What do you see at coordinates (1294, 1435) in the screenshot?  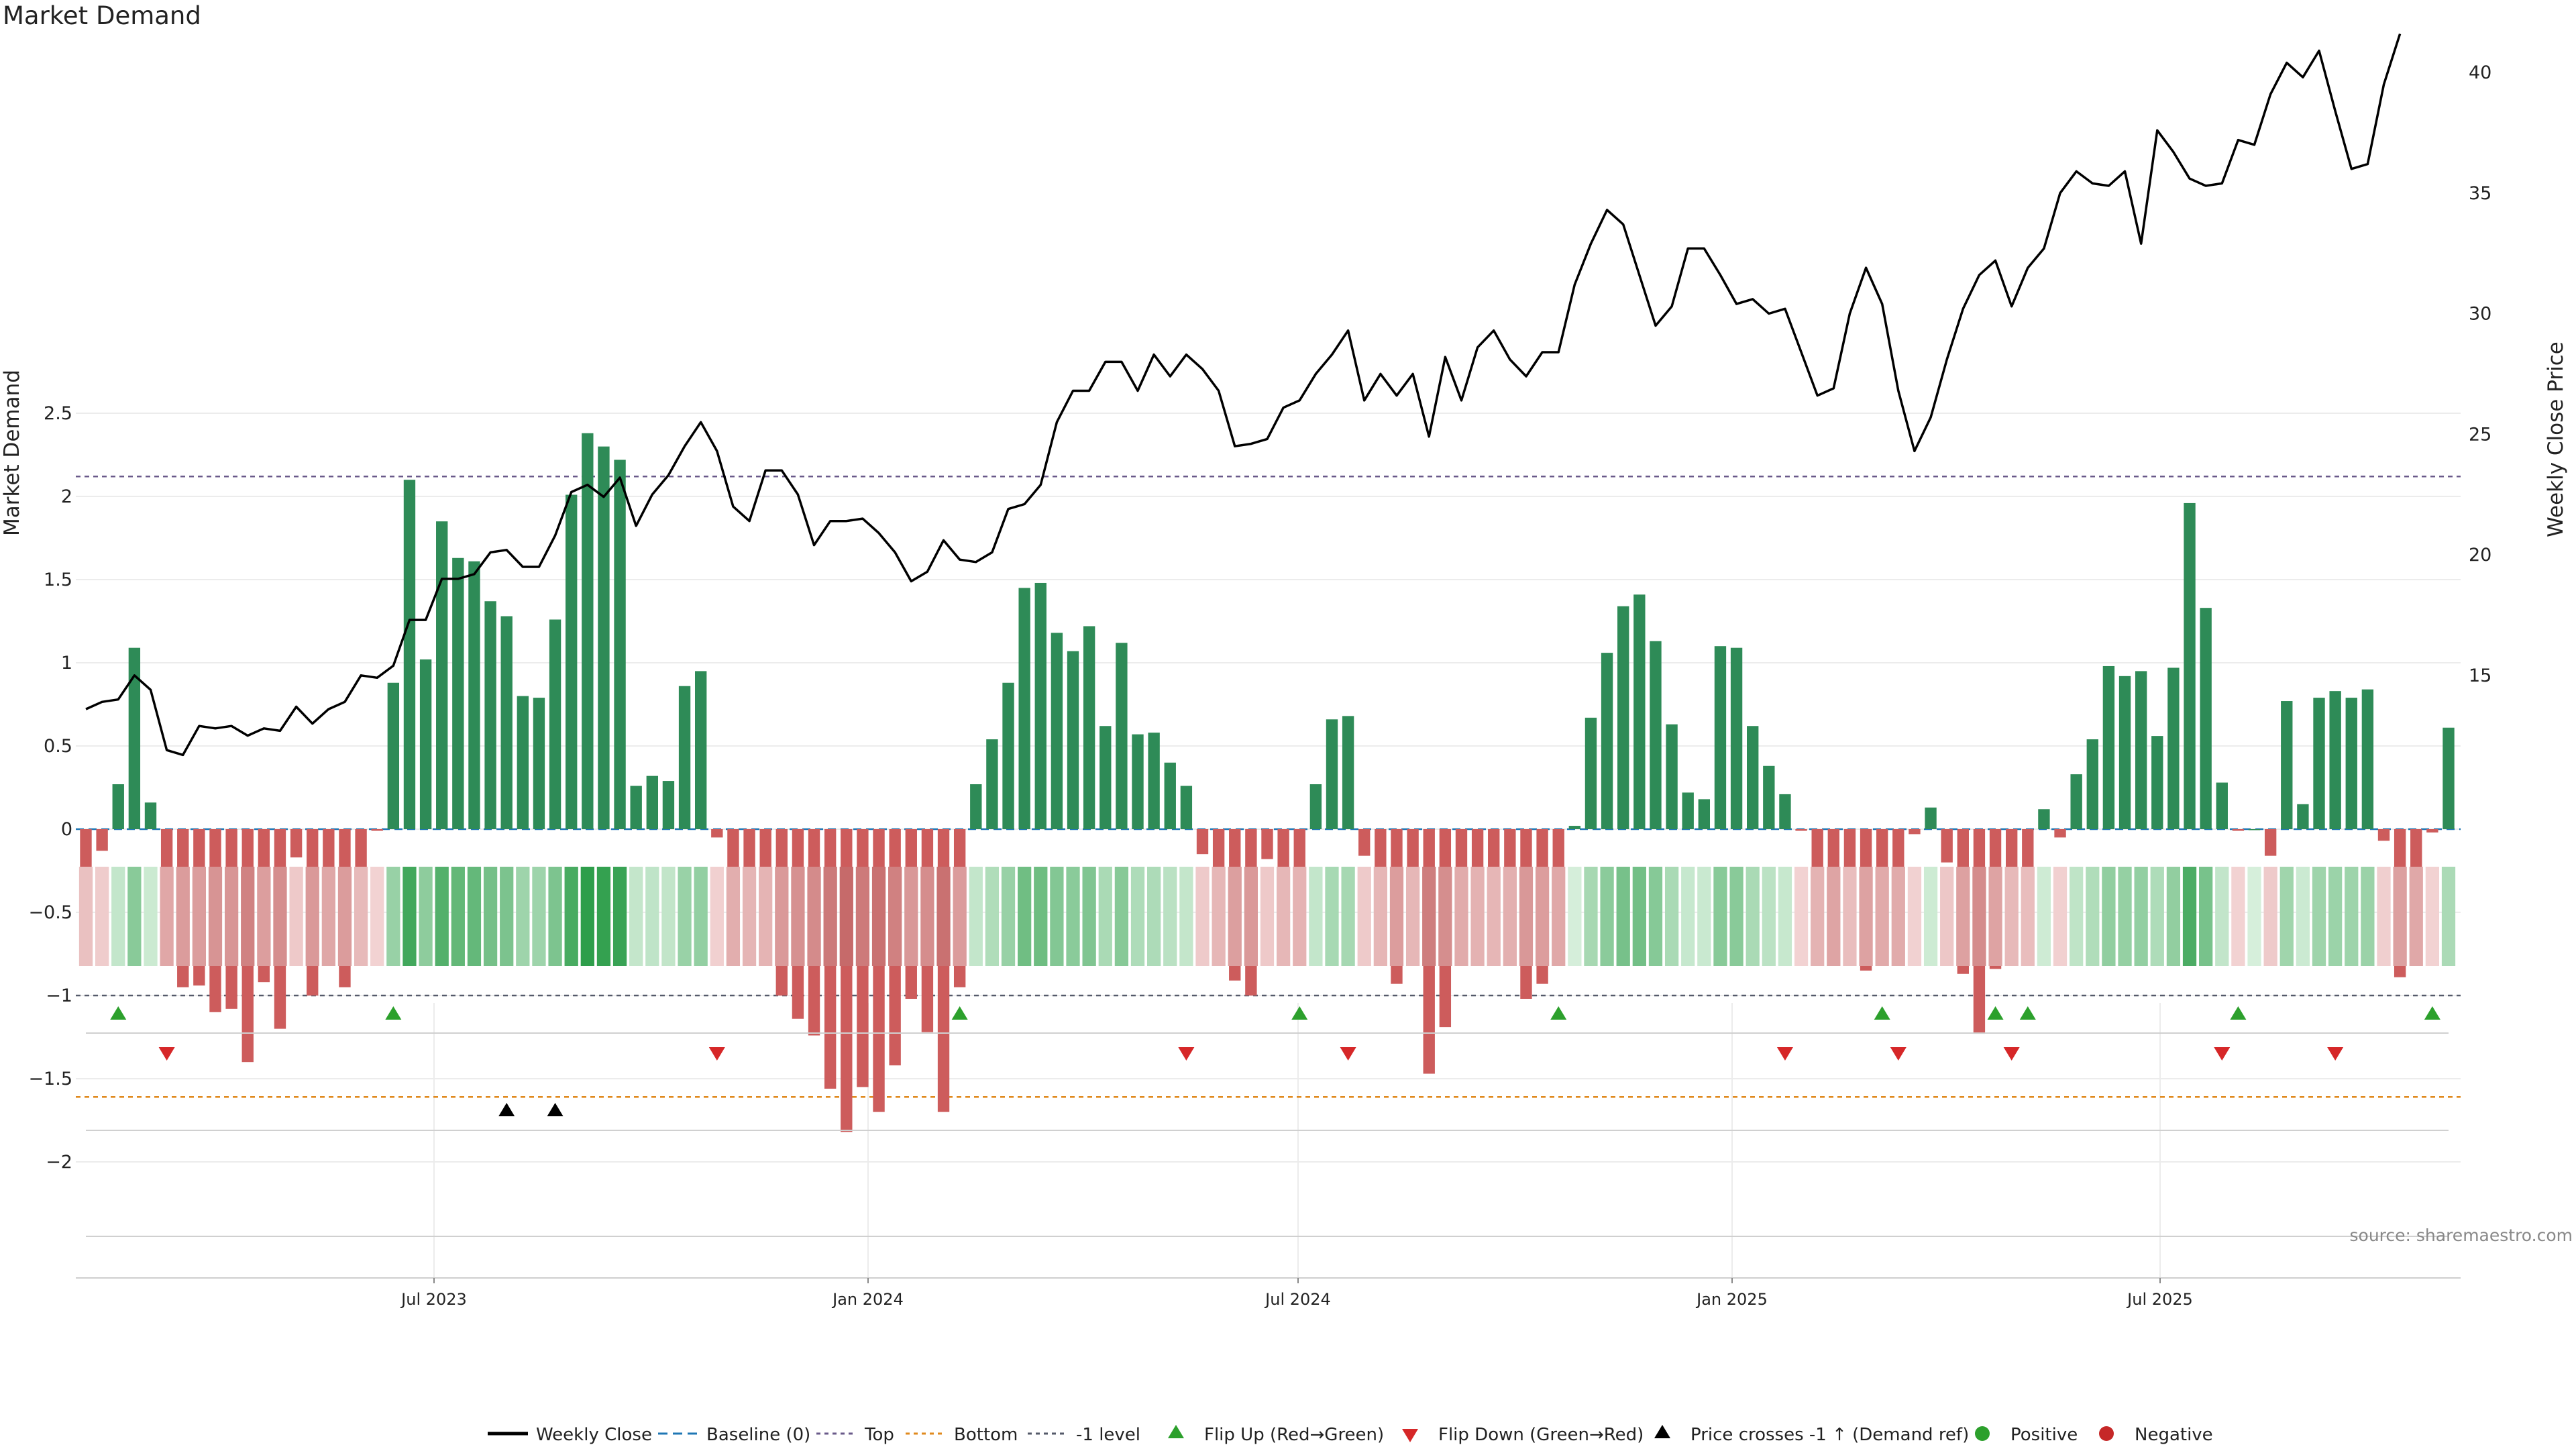 I see `legend-label: Flip Up (Red→Green)` at bounding box center [1294, 1435].